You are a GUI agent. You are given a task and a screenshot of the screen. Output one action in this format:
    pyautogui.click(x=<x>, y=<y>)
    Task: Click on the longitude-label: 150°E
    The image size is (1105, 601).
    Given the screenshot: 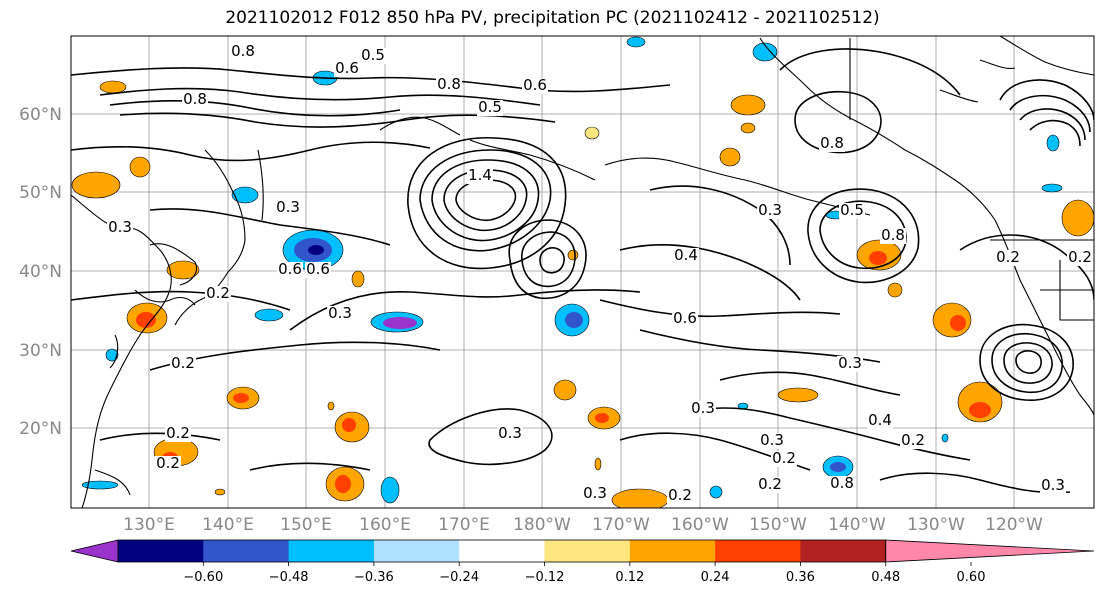 What is the action you would take?
    pyautogui.click(x=306, y=525)
    